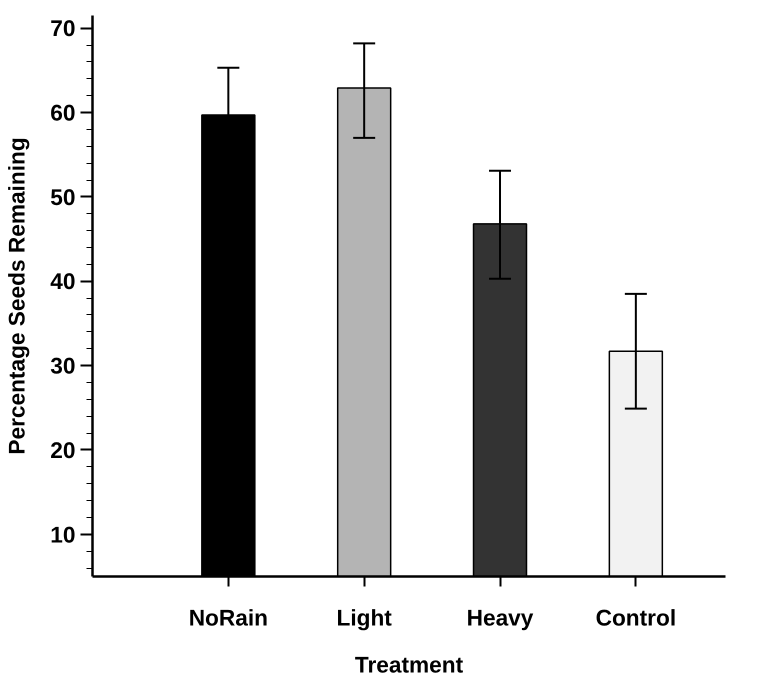  Describe the element at coordinates (63, 449) in the screenshot. I see `y-tick-label: 20` at that location.